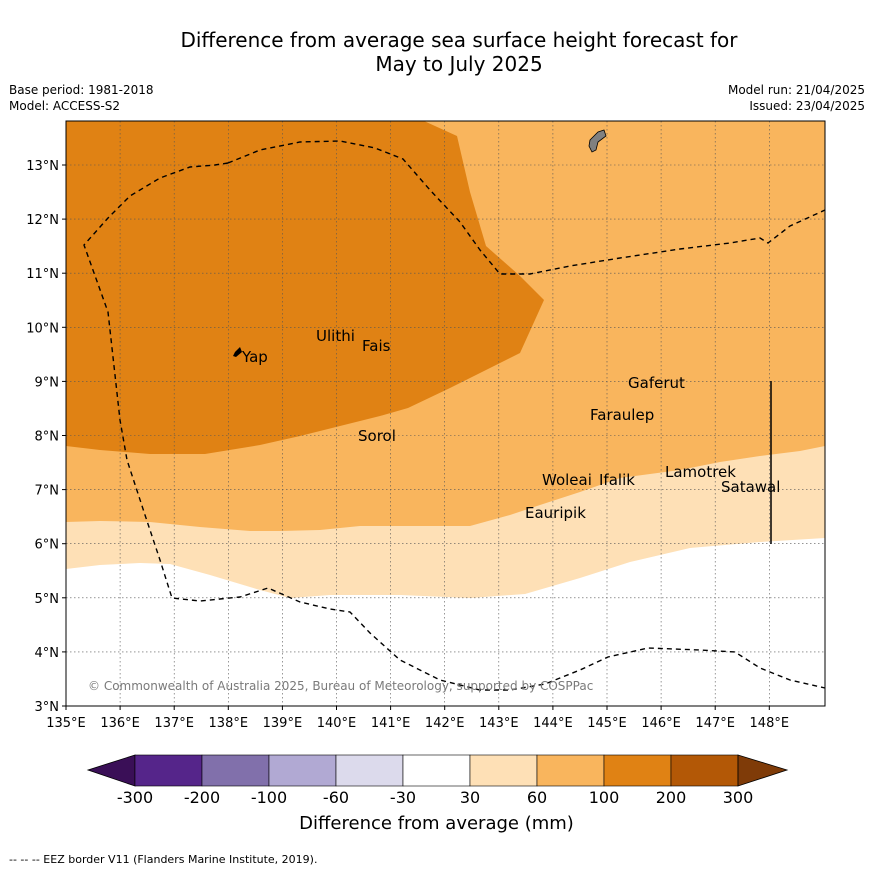  Describe the element at coordinates (715, 723) in the screenshot. I see `lon-tick-label: 147°E` at that location.